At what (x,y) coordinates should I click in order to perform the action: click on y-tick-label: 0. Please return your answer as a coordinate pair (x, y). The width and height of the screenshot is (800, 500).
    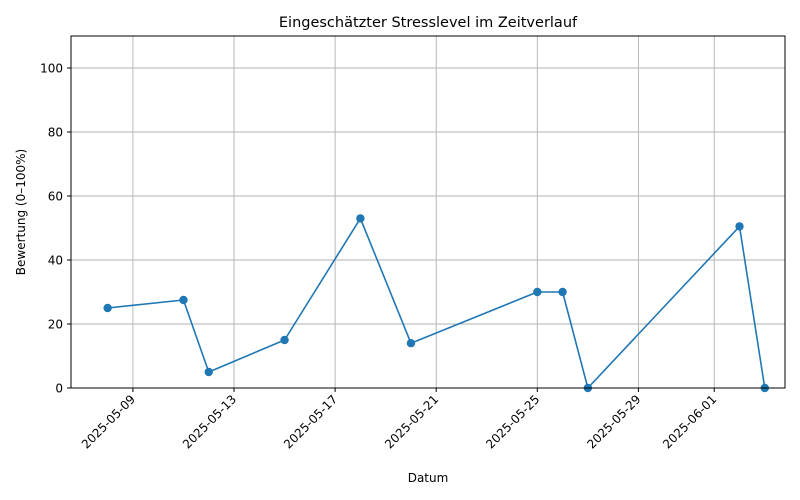
    Looking at the image, I should click on (59, 389).